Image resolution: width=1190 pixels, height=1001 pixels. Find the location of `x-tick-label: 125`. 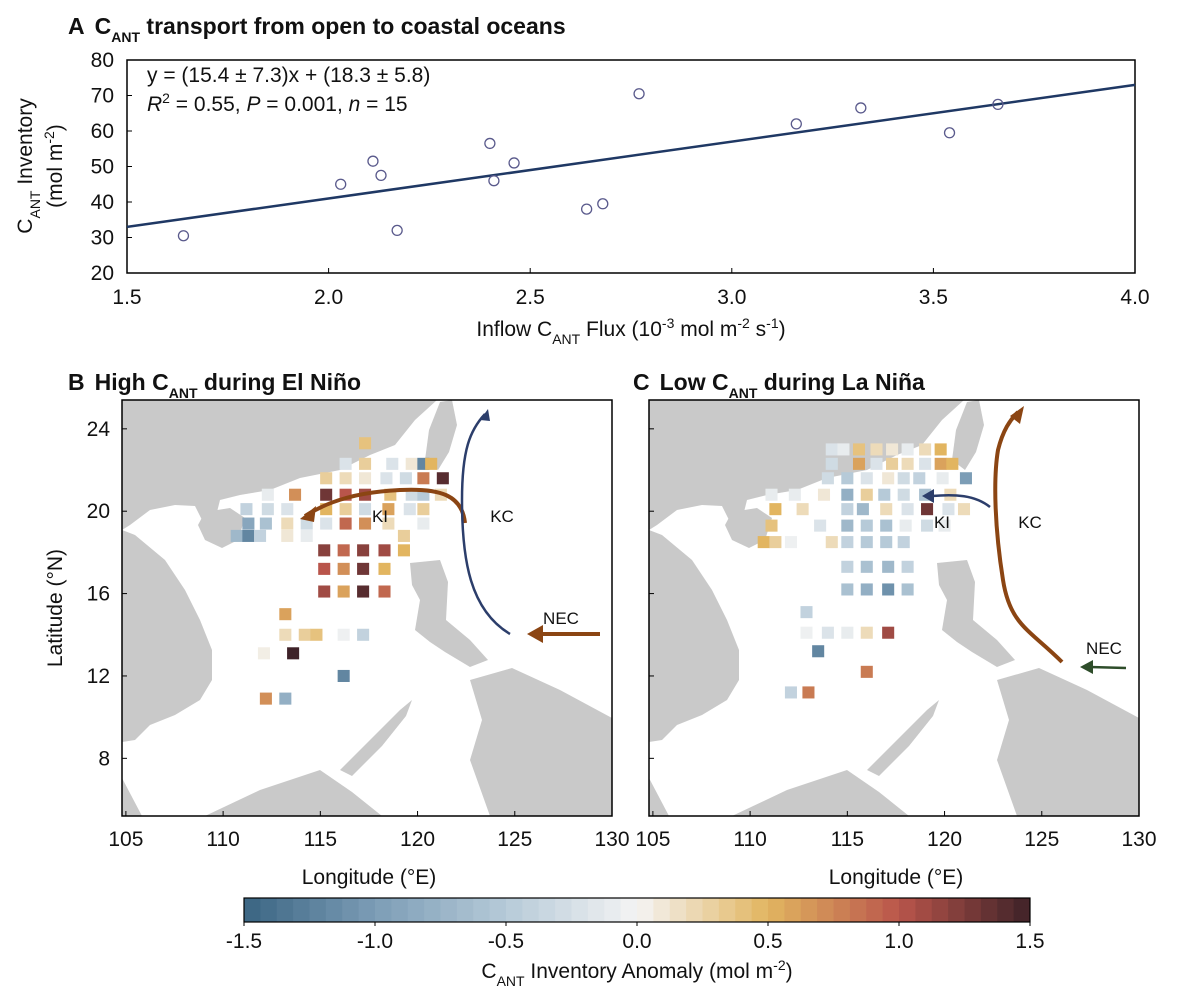

x-tick-label: 125 is located at coordinates (1041, 839).